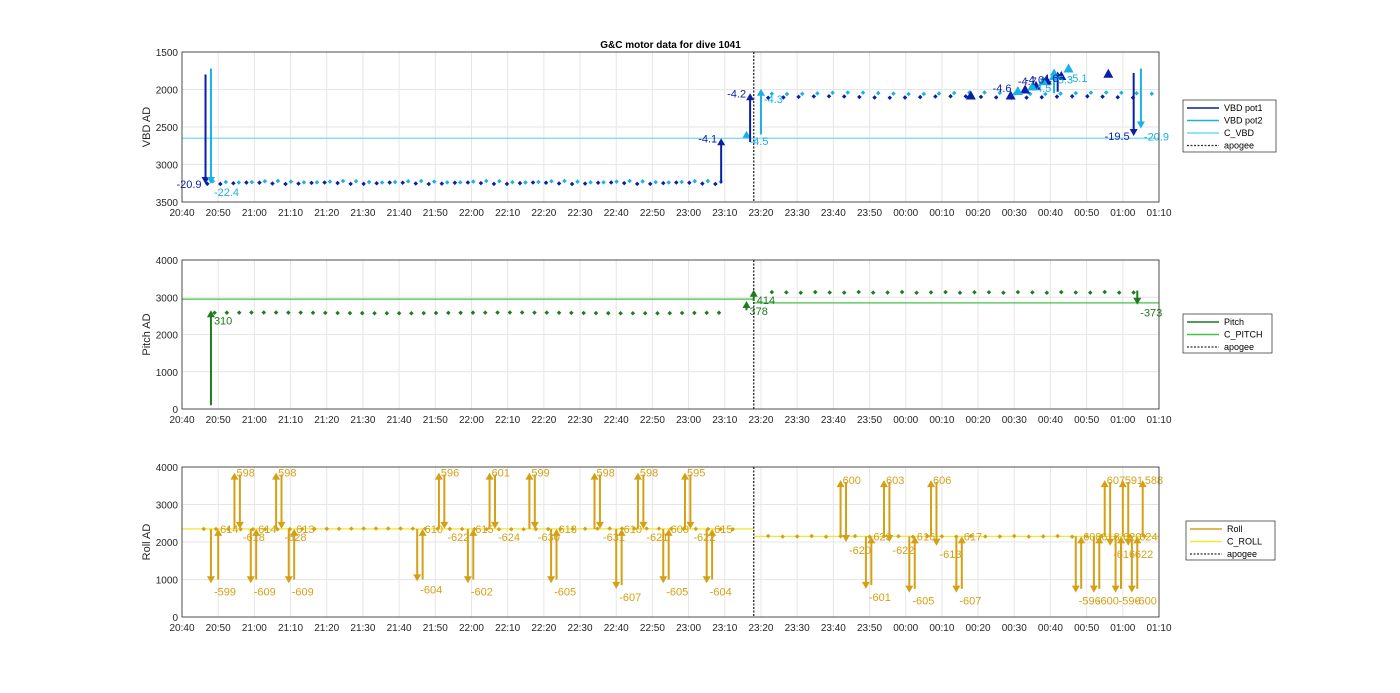  What do you see at coordinates (568, 530) in the screenshot?
I see `arrow-label: 613` at bounding box center [568, 530].